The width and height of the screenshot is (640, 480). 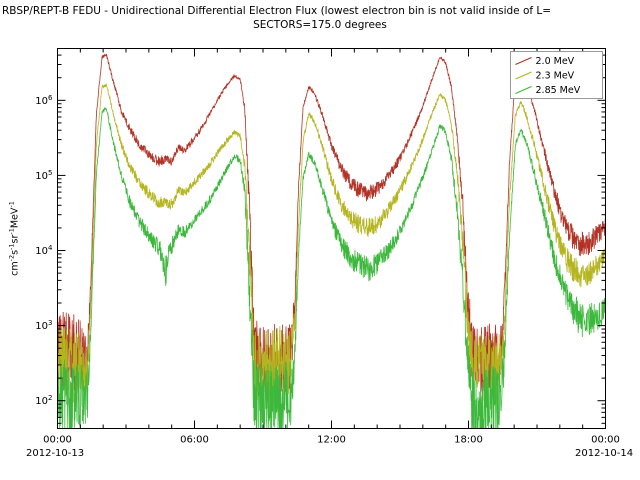 What do you see at coordinates (523, 90) in the screenshot?
I see `legend-swatch-2.85-MeV` at bounding box center [523, 90].